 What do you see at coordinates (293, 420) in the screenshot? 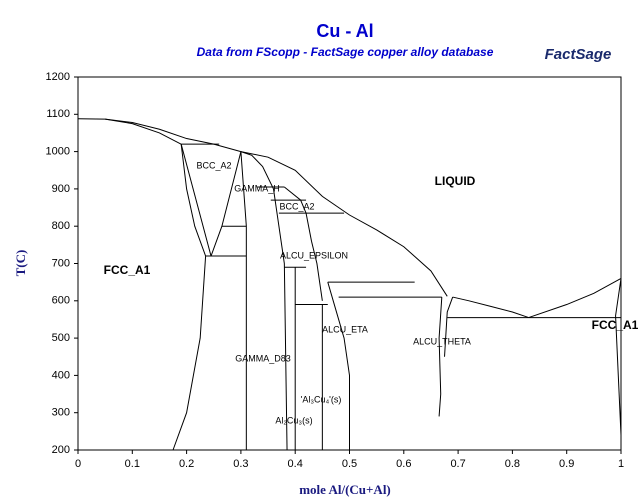
I see `phase-label: Al₂Cu₃(s)` at bounding box center [293, 420].